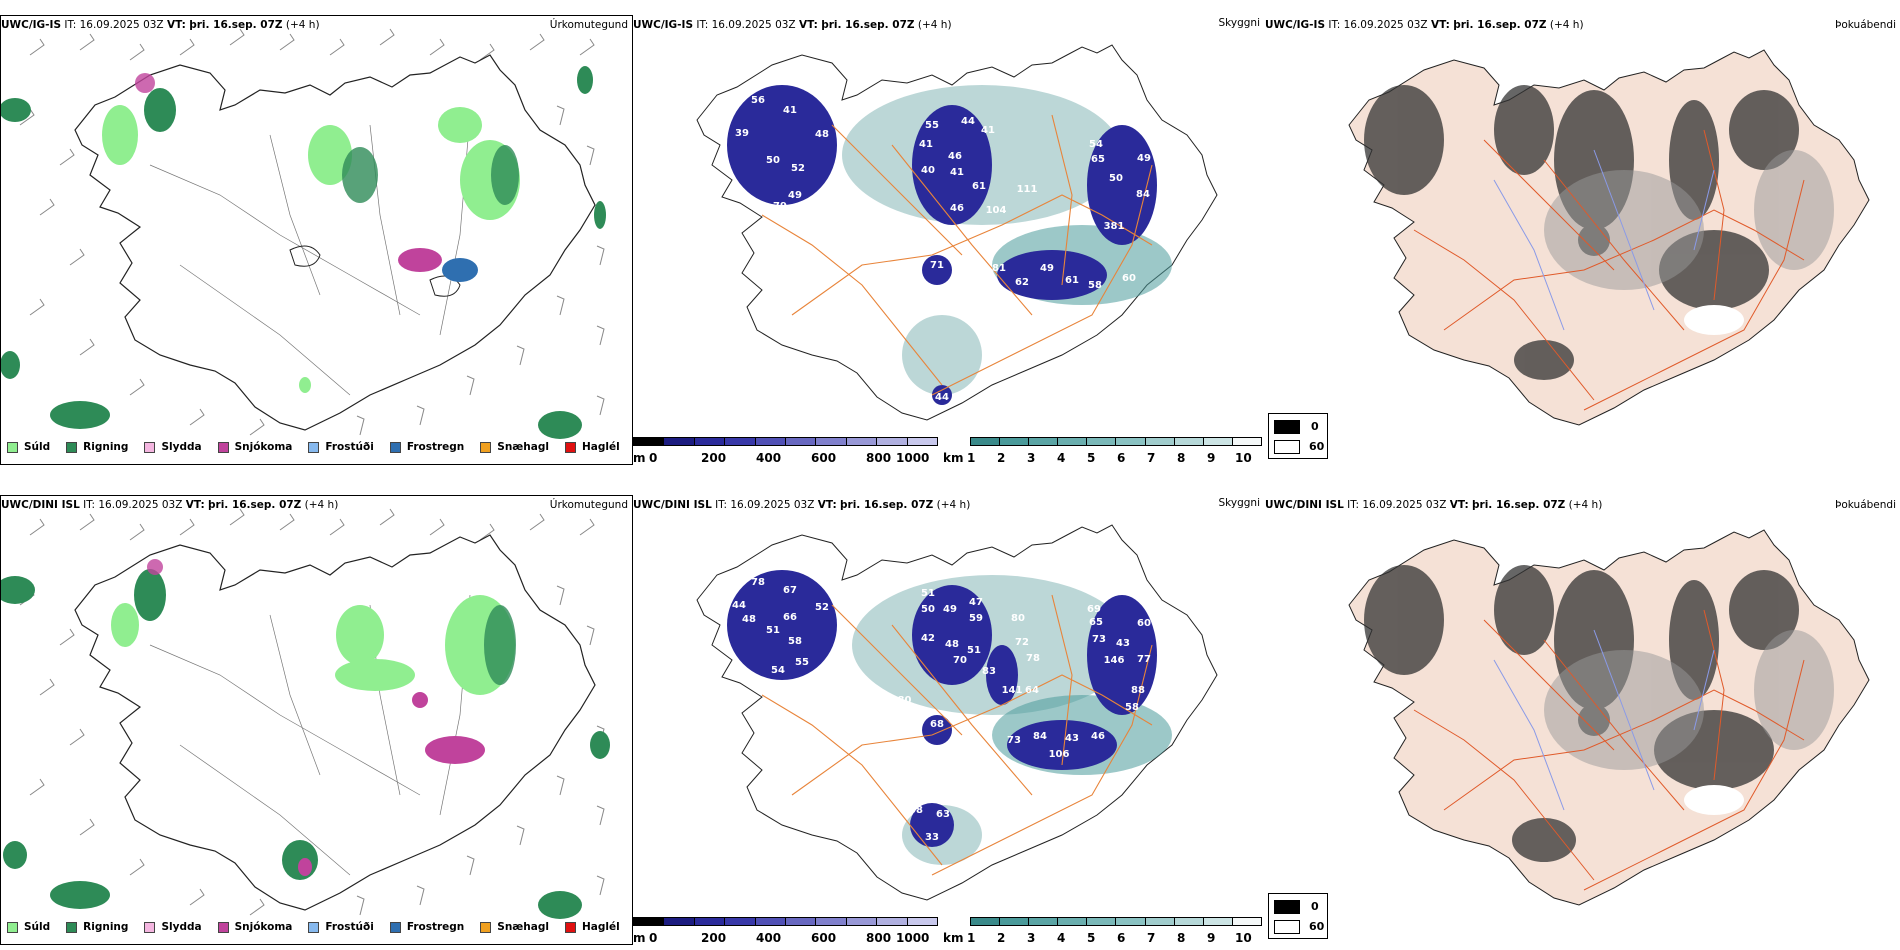 The height and width of the screenshot is (950, 1900). I want to click on cloud-base-label: 141, so click(1012, 690).